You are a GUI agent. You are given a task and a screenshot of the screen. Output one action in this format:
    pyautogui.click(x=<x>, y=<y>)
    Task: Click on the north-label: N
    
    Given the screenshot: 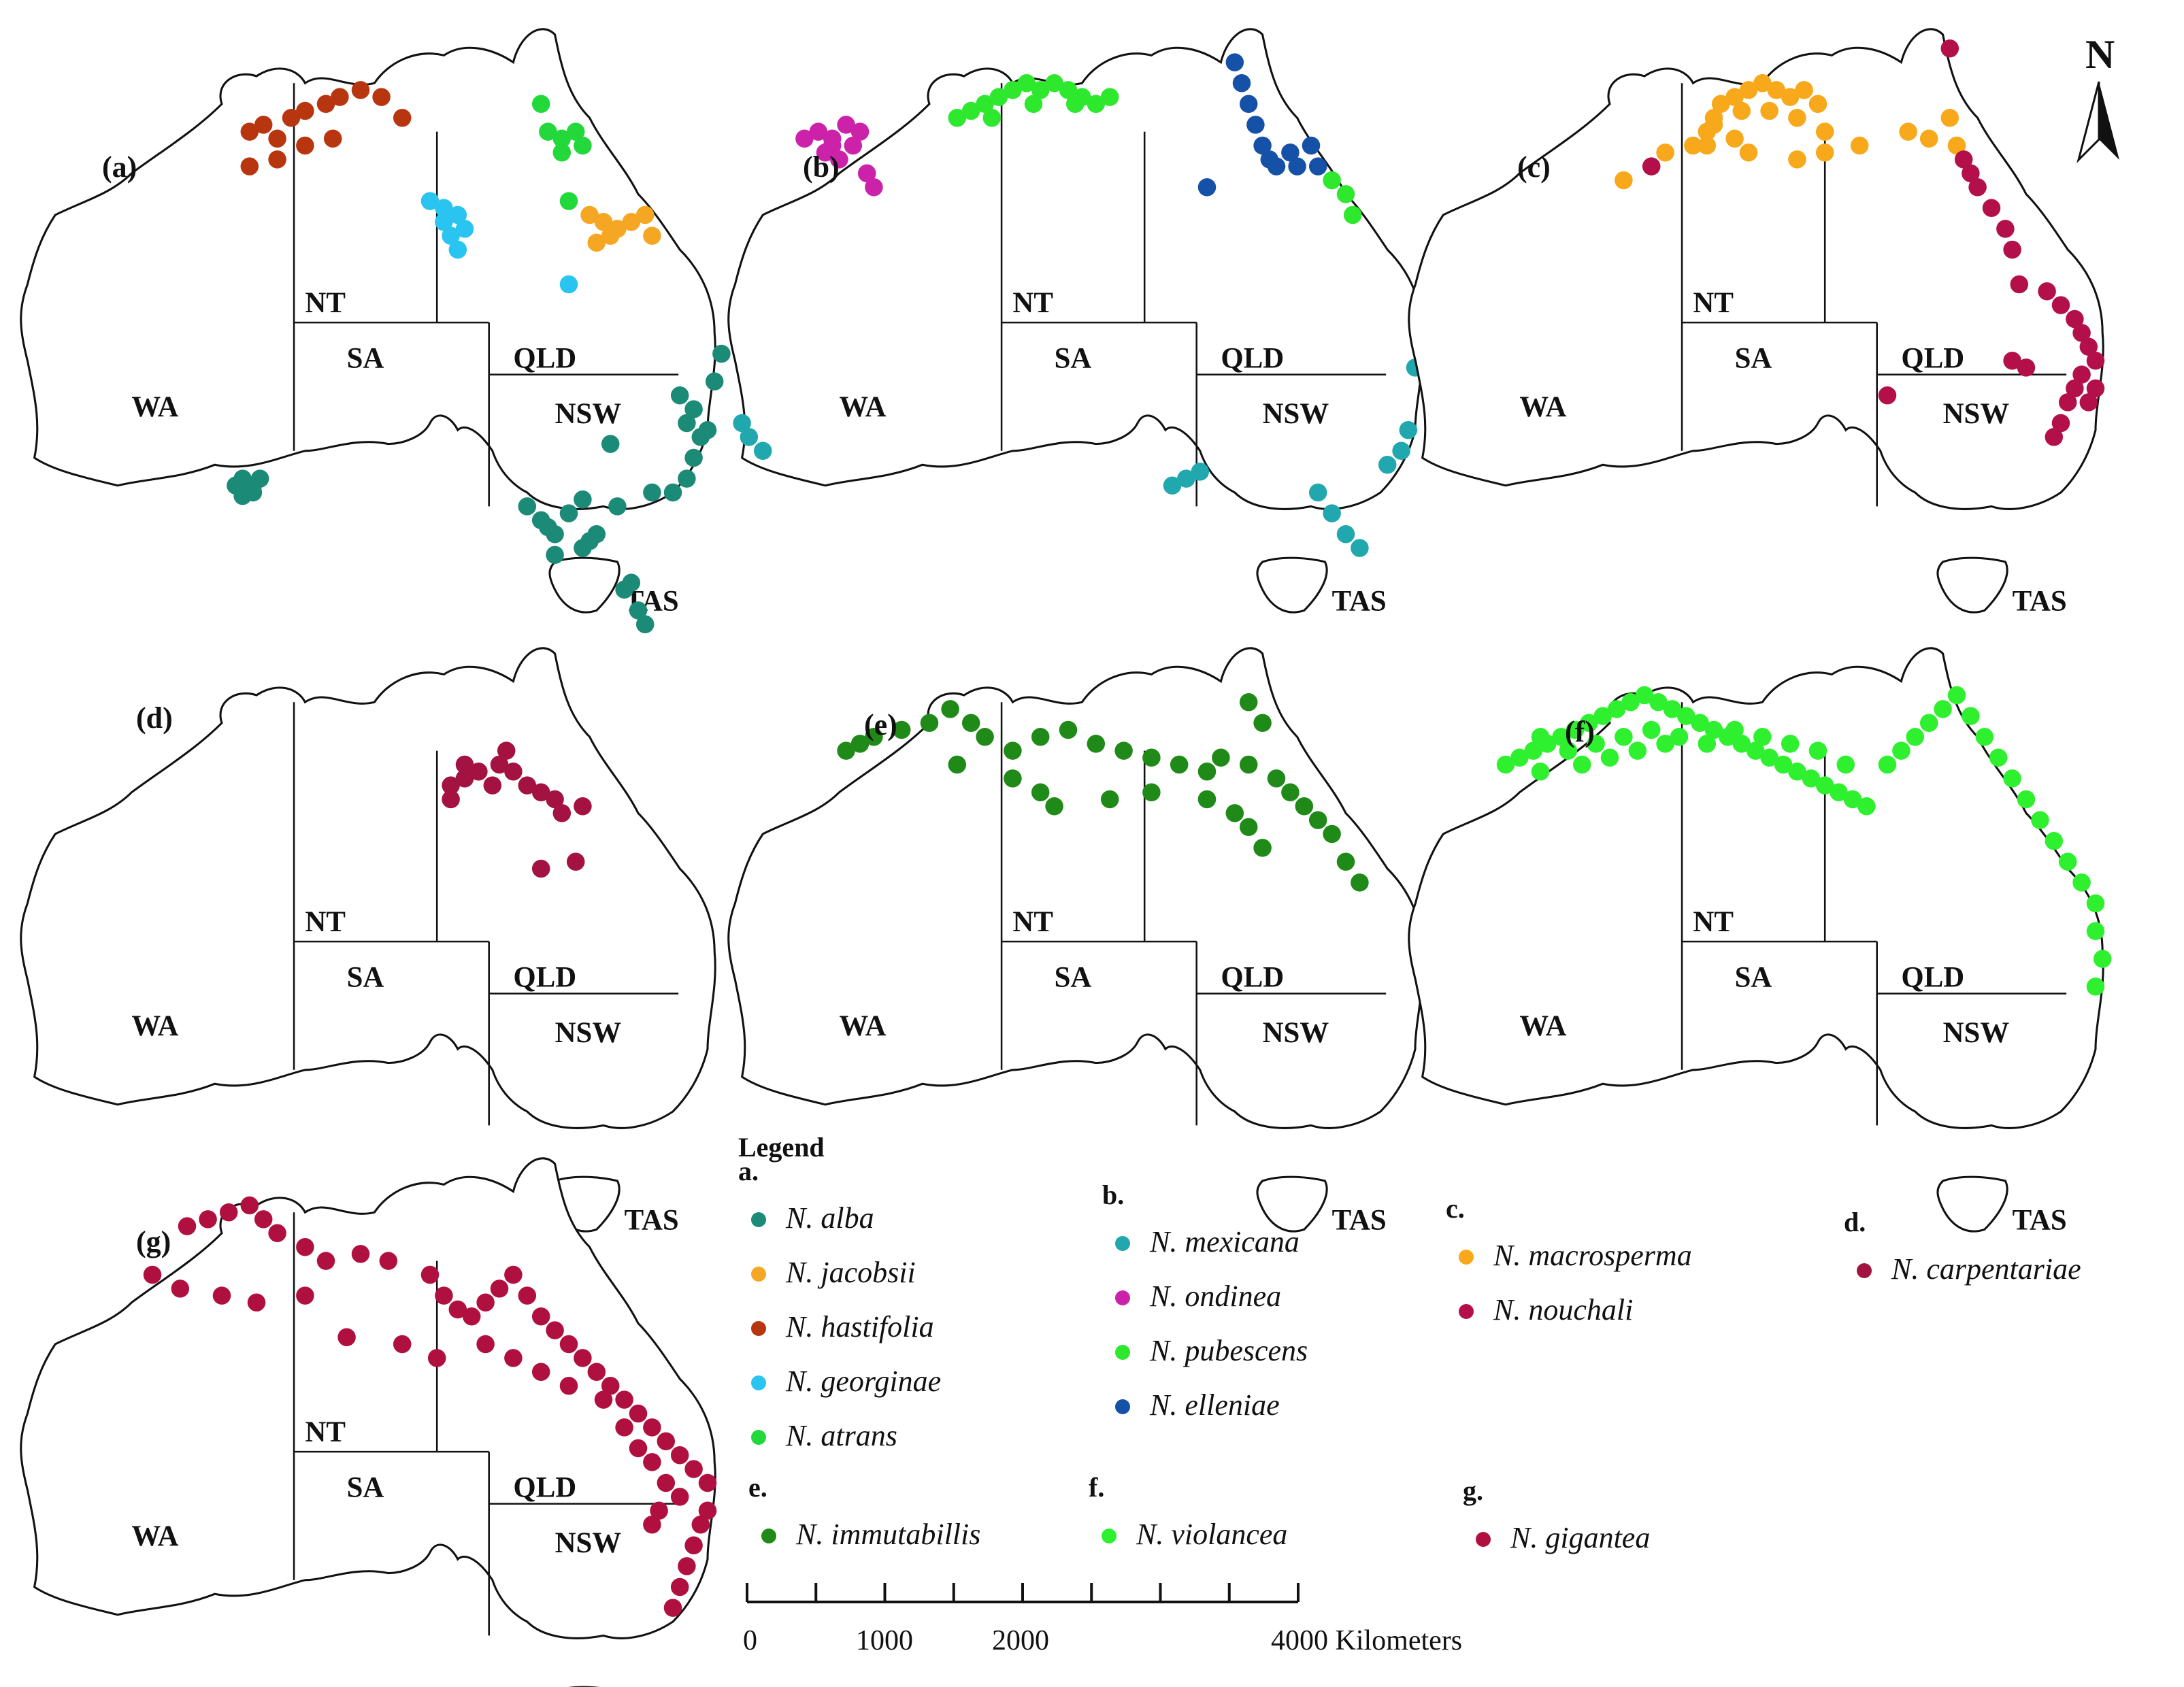 What is the action you would take?
    pyautogui.click(x=2100, y=55)
    